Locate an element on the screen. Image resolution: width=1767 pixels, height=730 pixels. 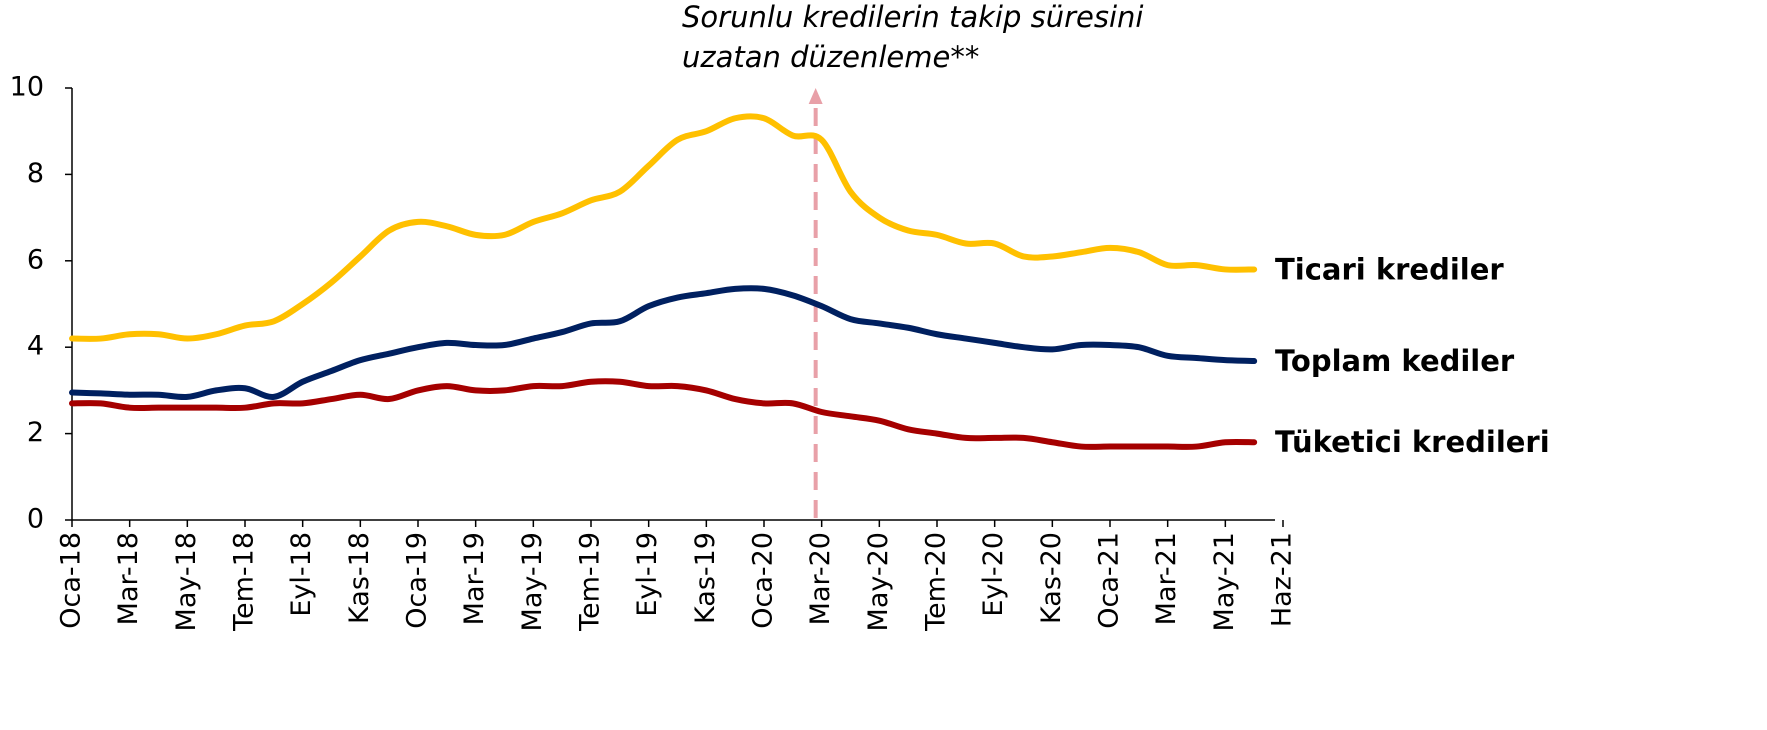
x-tick-label: Kas-19 is located at coordinates (705, 578).